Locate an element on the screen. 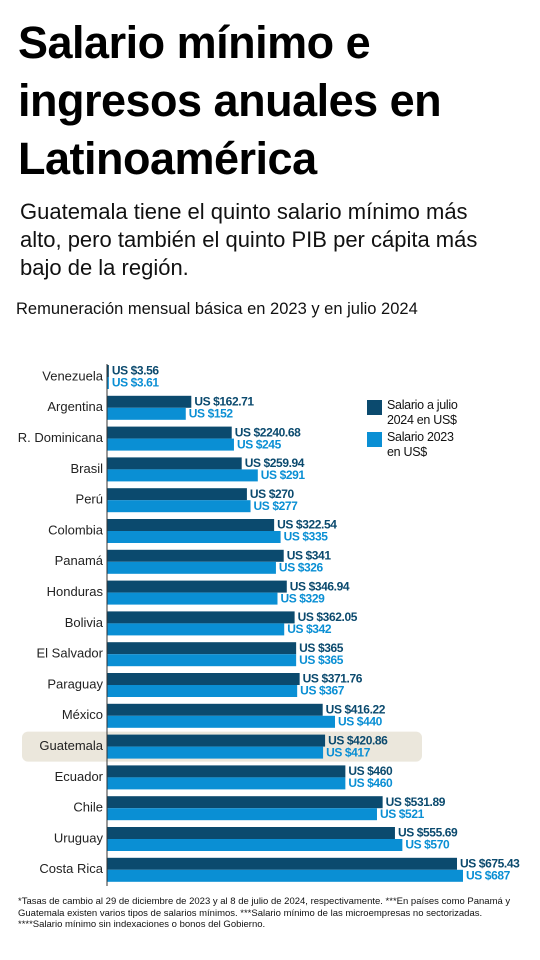  value-label: US $270 is located at coordinates (272, 494).